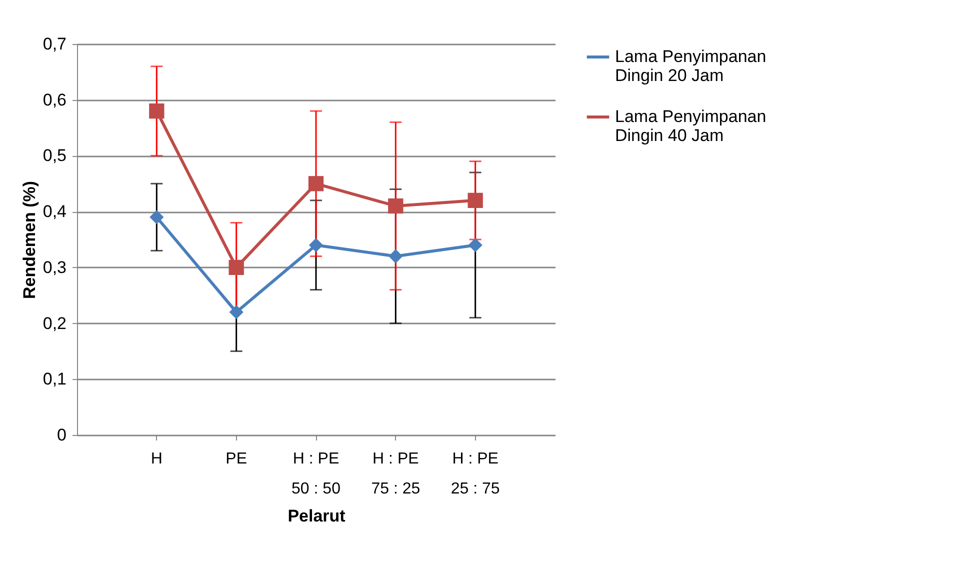 This screenshot has width=956, height=578. I want to click on y-tick-label: 0,1, so click(54, 379).